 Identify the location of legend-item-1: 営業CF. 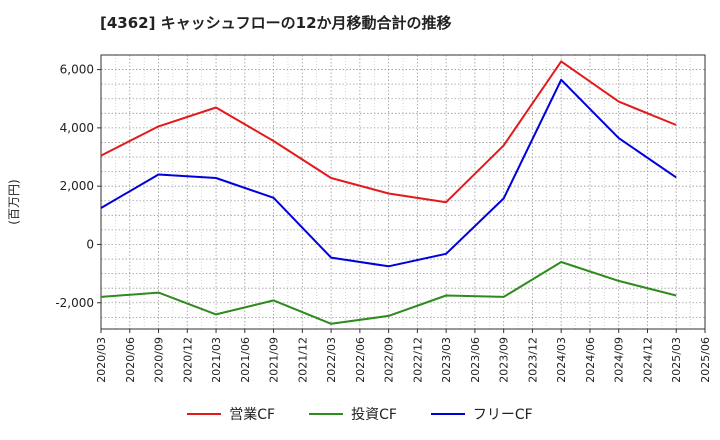
(231, 414).